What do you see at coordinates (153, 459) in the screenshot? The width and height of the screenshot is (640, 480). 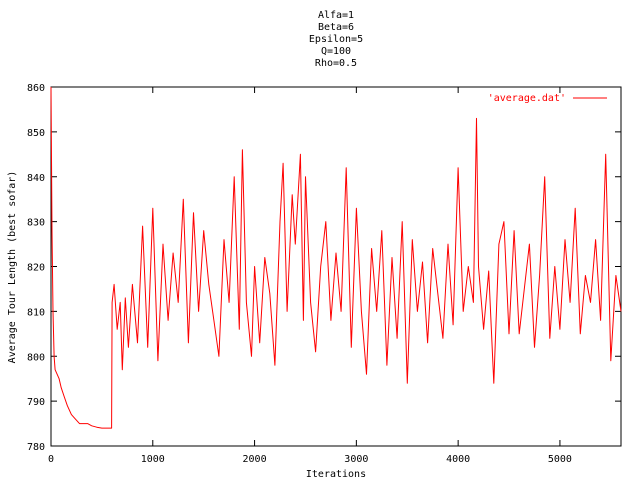 I see `x-tick-label: 1000` at bounding box center [153, 459].